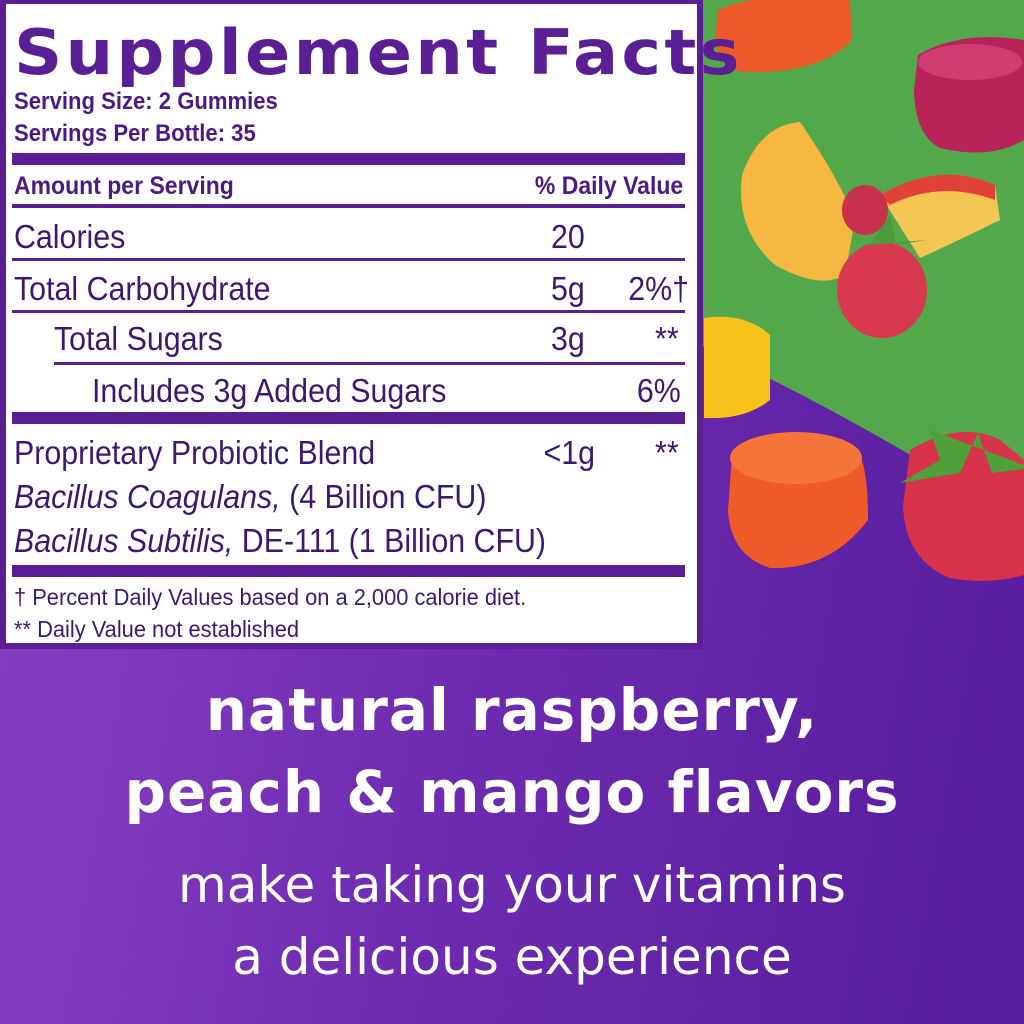 This screenshot has height=1024, width=1024. I want to click on row-sugars-dv: **, so click(667, 338).